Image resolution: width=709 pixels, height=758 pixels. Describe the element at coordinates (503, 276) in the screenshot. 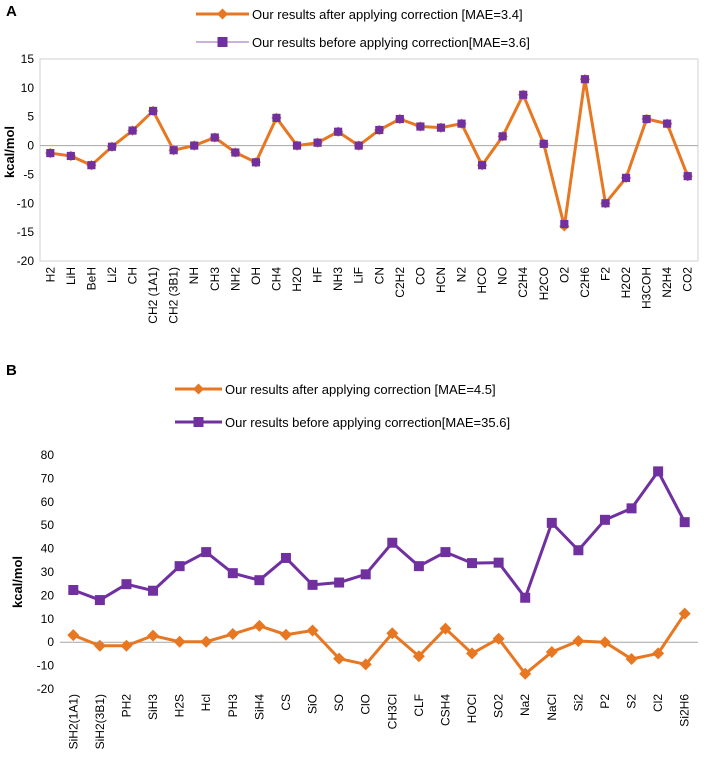

I see `panel-a-x-tick-label: NO` at that location.